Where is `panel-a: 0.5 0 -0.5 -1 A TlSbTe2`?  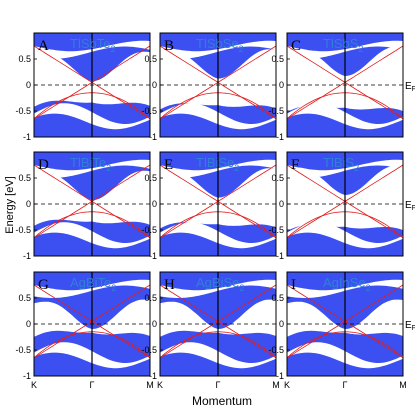
panel-a: 0.5 0 -0.5 -1 A TlSbTe2 is located at coordinates (83, 87).